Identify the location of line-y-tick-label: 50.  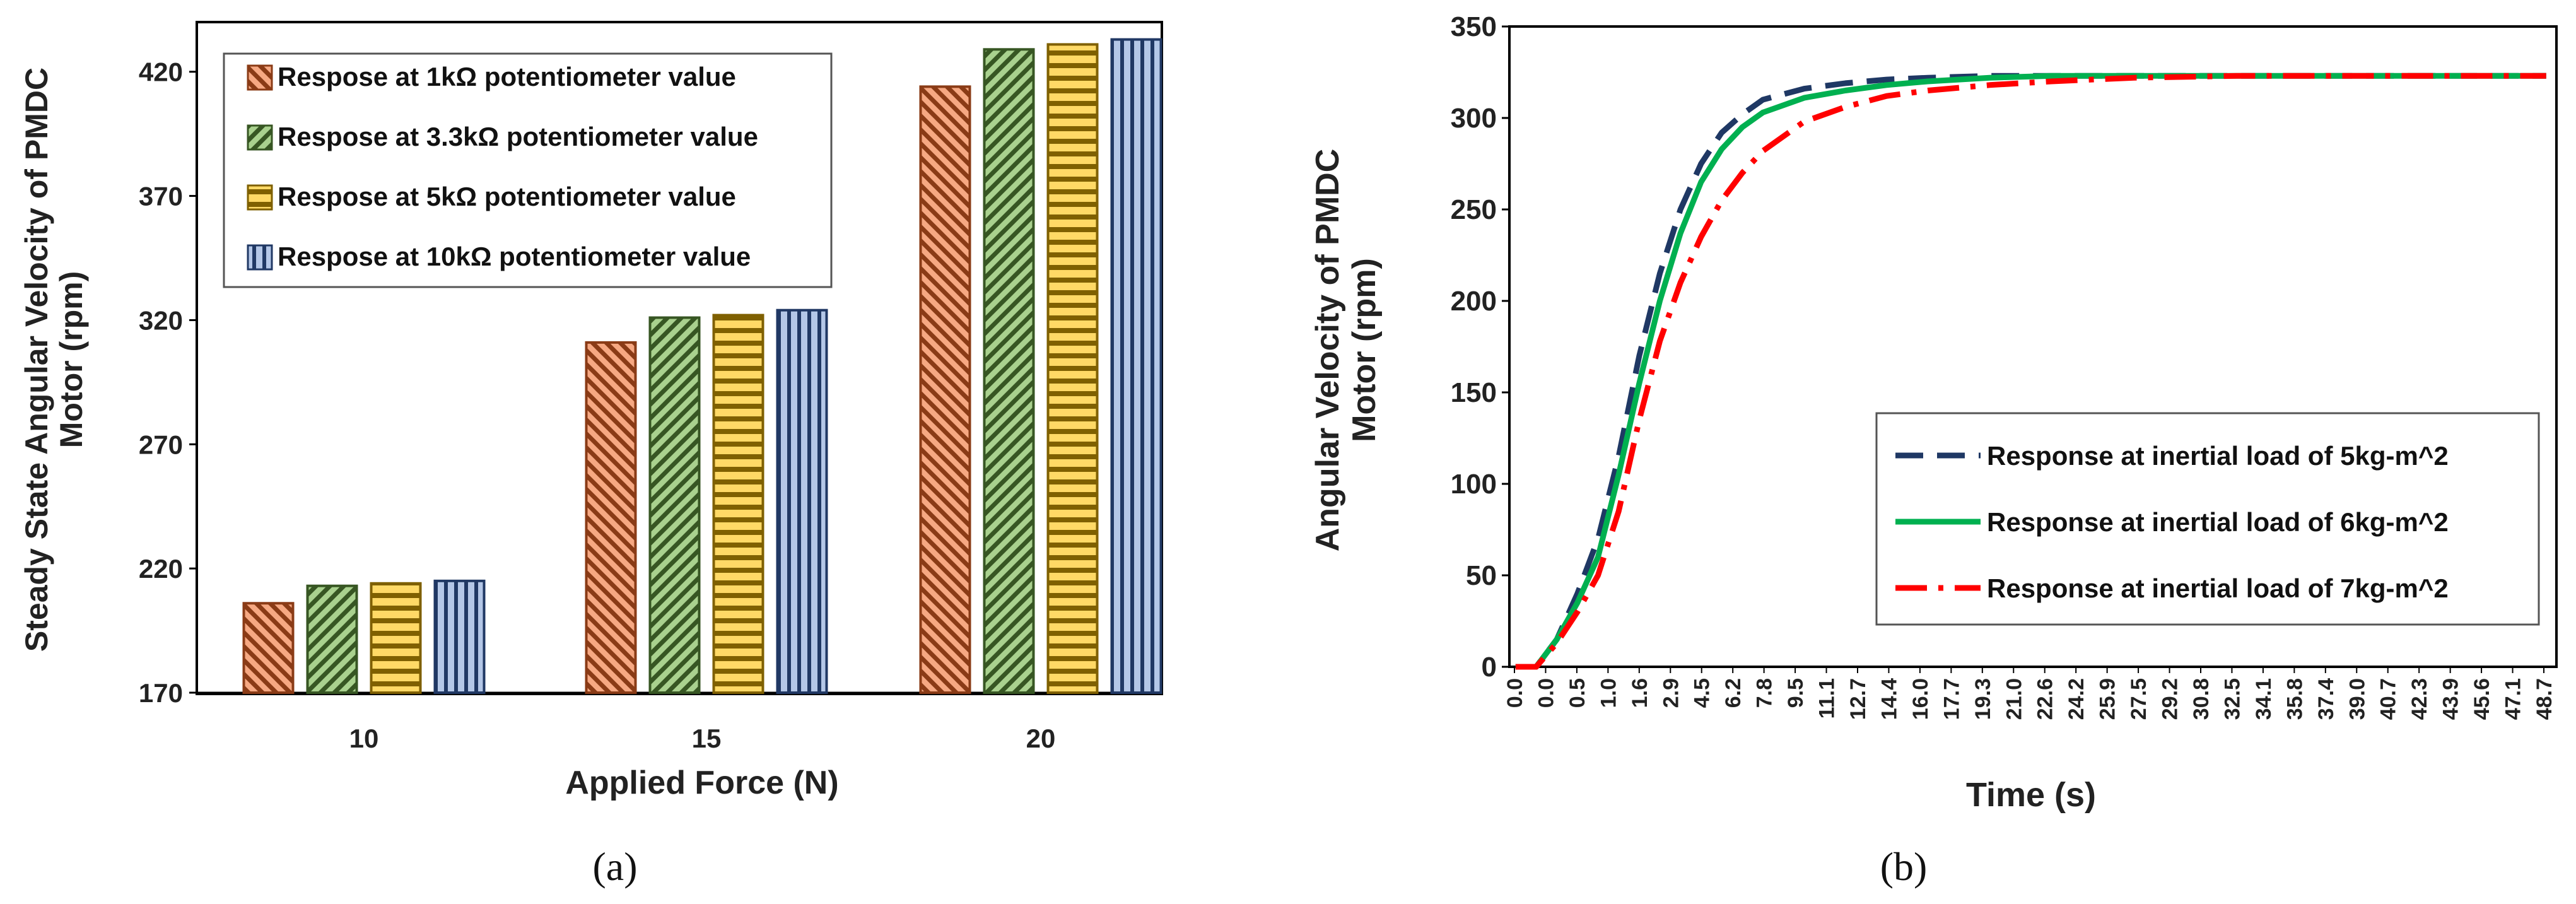
(1481, 576).